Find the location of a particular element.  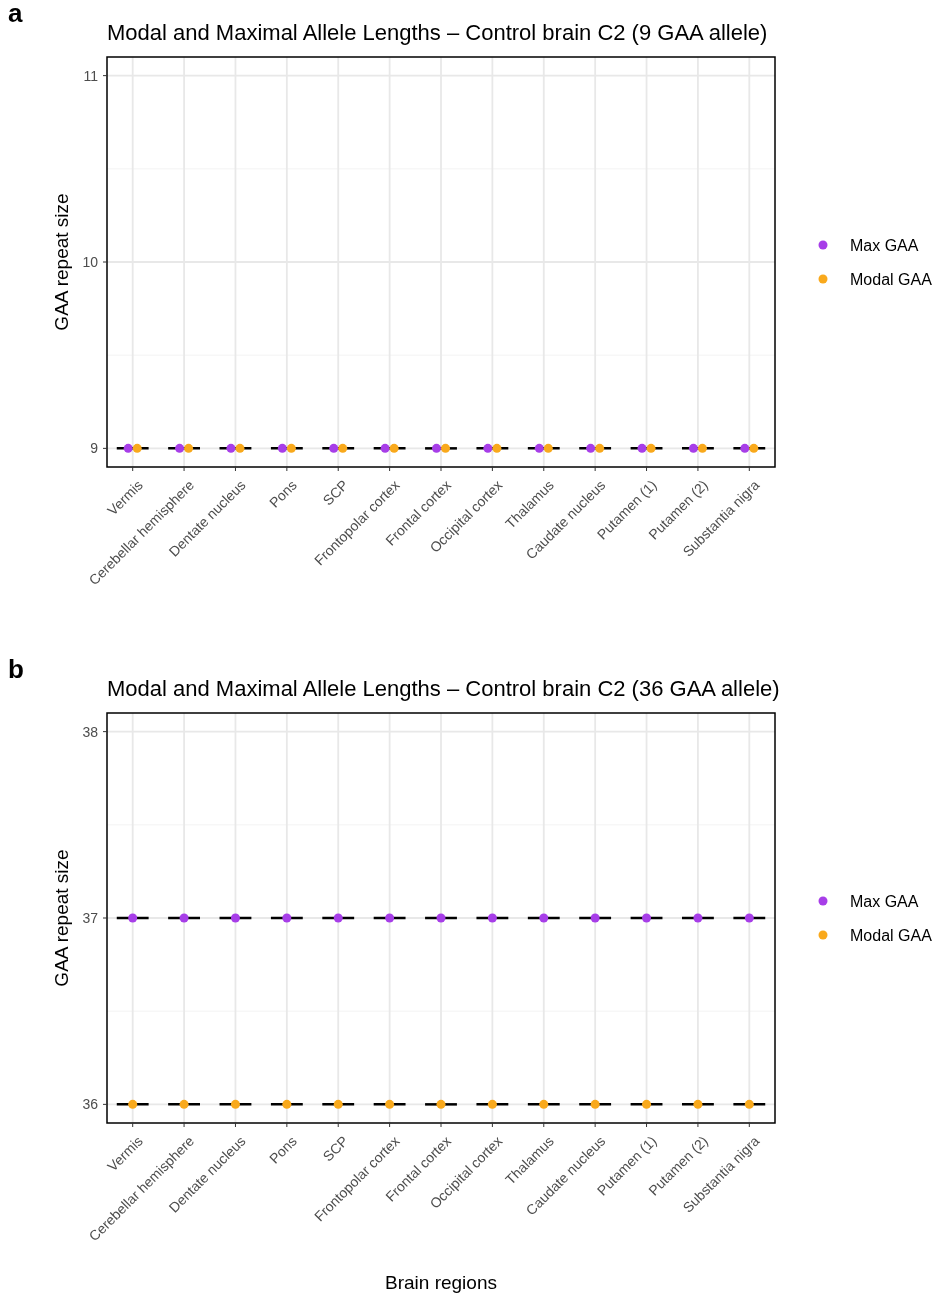

text: a is located at coordinates (15, 14).